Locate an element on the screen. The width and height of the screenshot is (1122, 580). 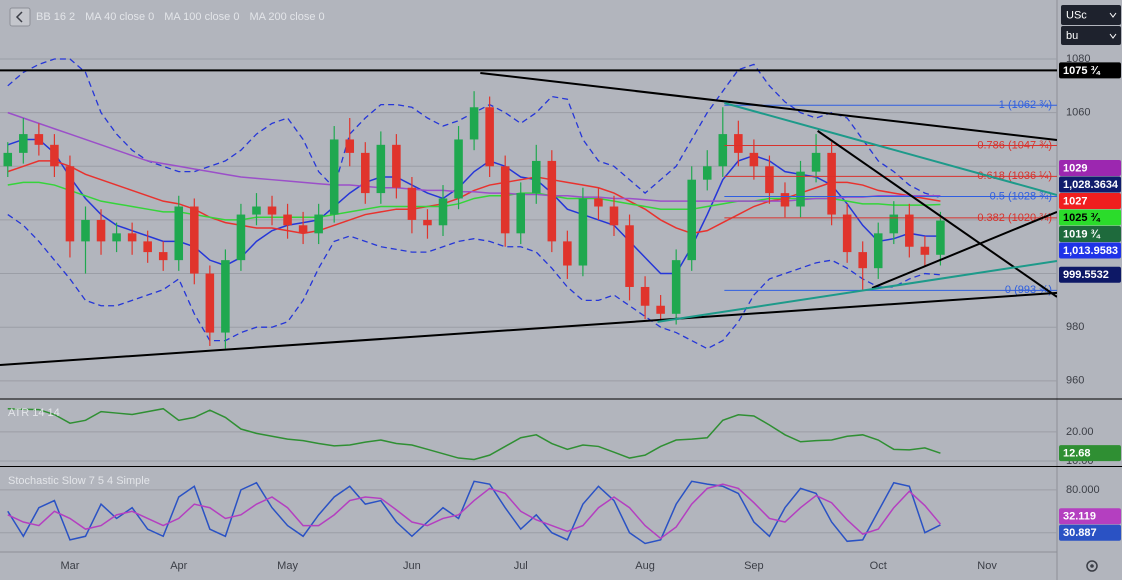
y-tick-label: 20.00 is located at coordinates (1080, 432).